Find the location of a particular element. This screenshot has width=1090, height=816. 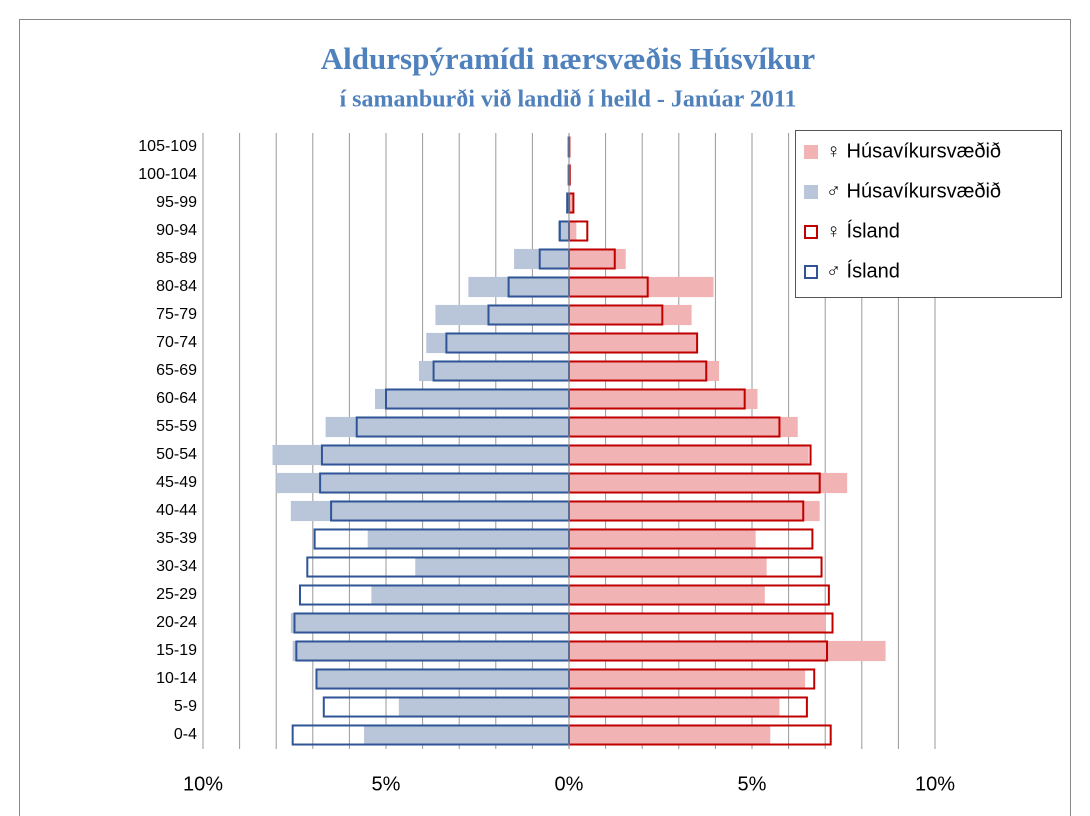

y-tick-label: 20-24 is located at coordinates (176, 622).